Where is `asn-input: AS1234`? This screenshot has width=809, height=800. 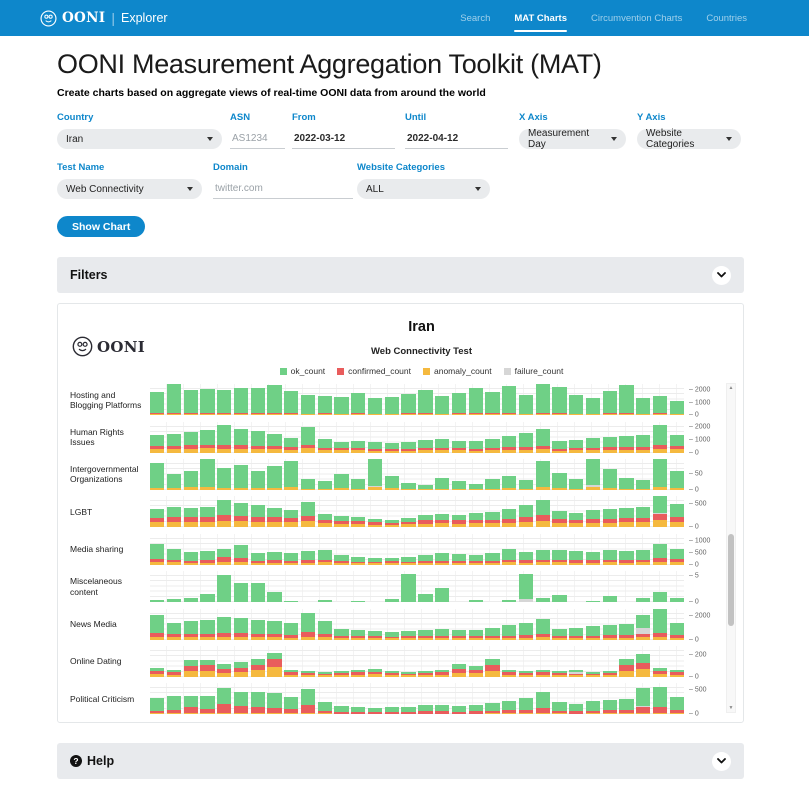
asn-input: AS1234 is located at coordinates (257, 139).